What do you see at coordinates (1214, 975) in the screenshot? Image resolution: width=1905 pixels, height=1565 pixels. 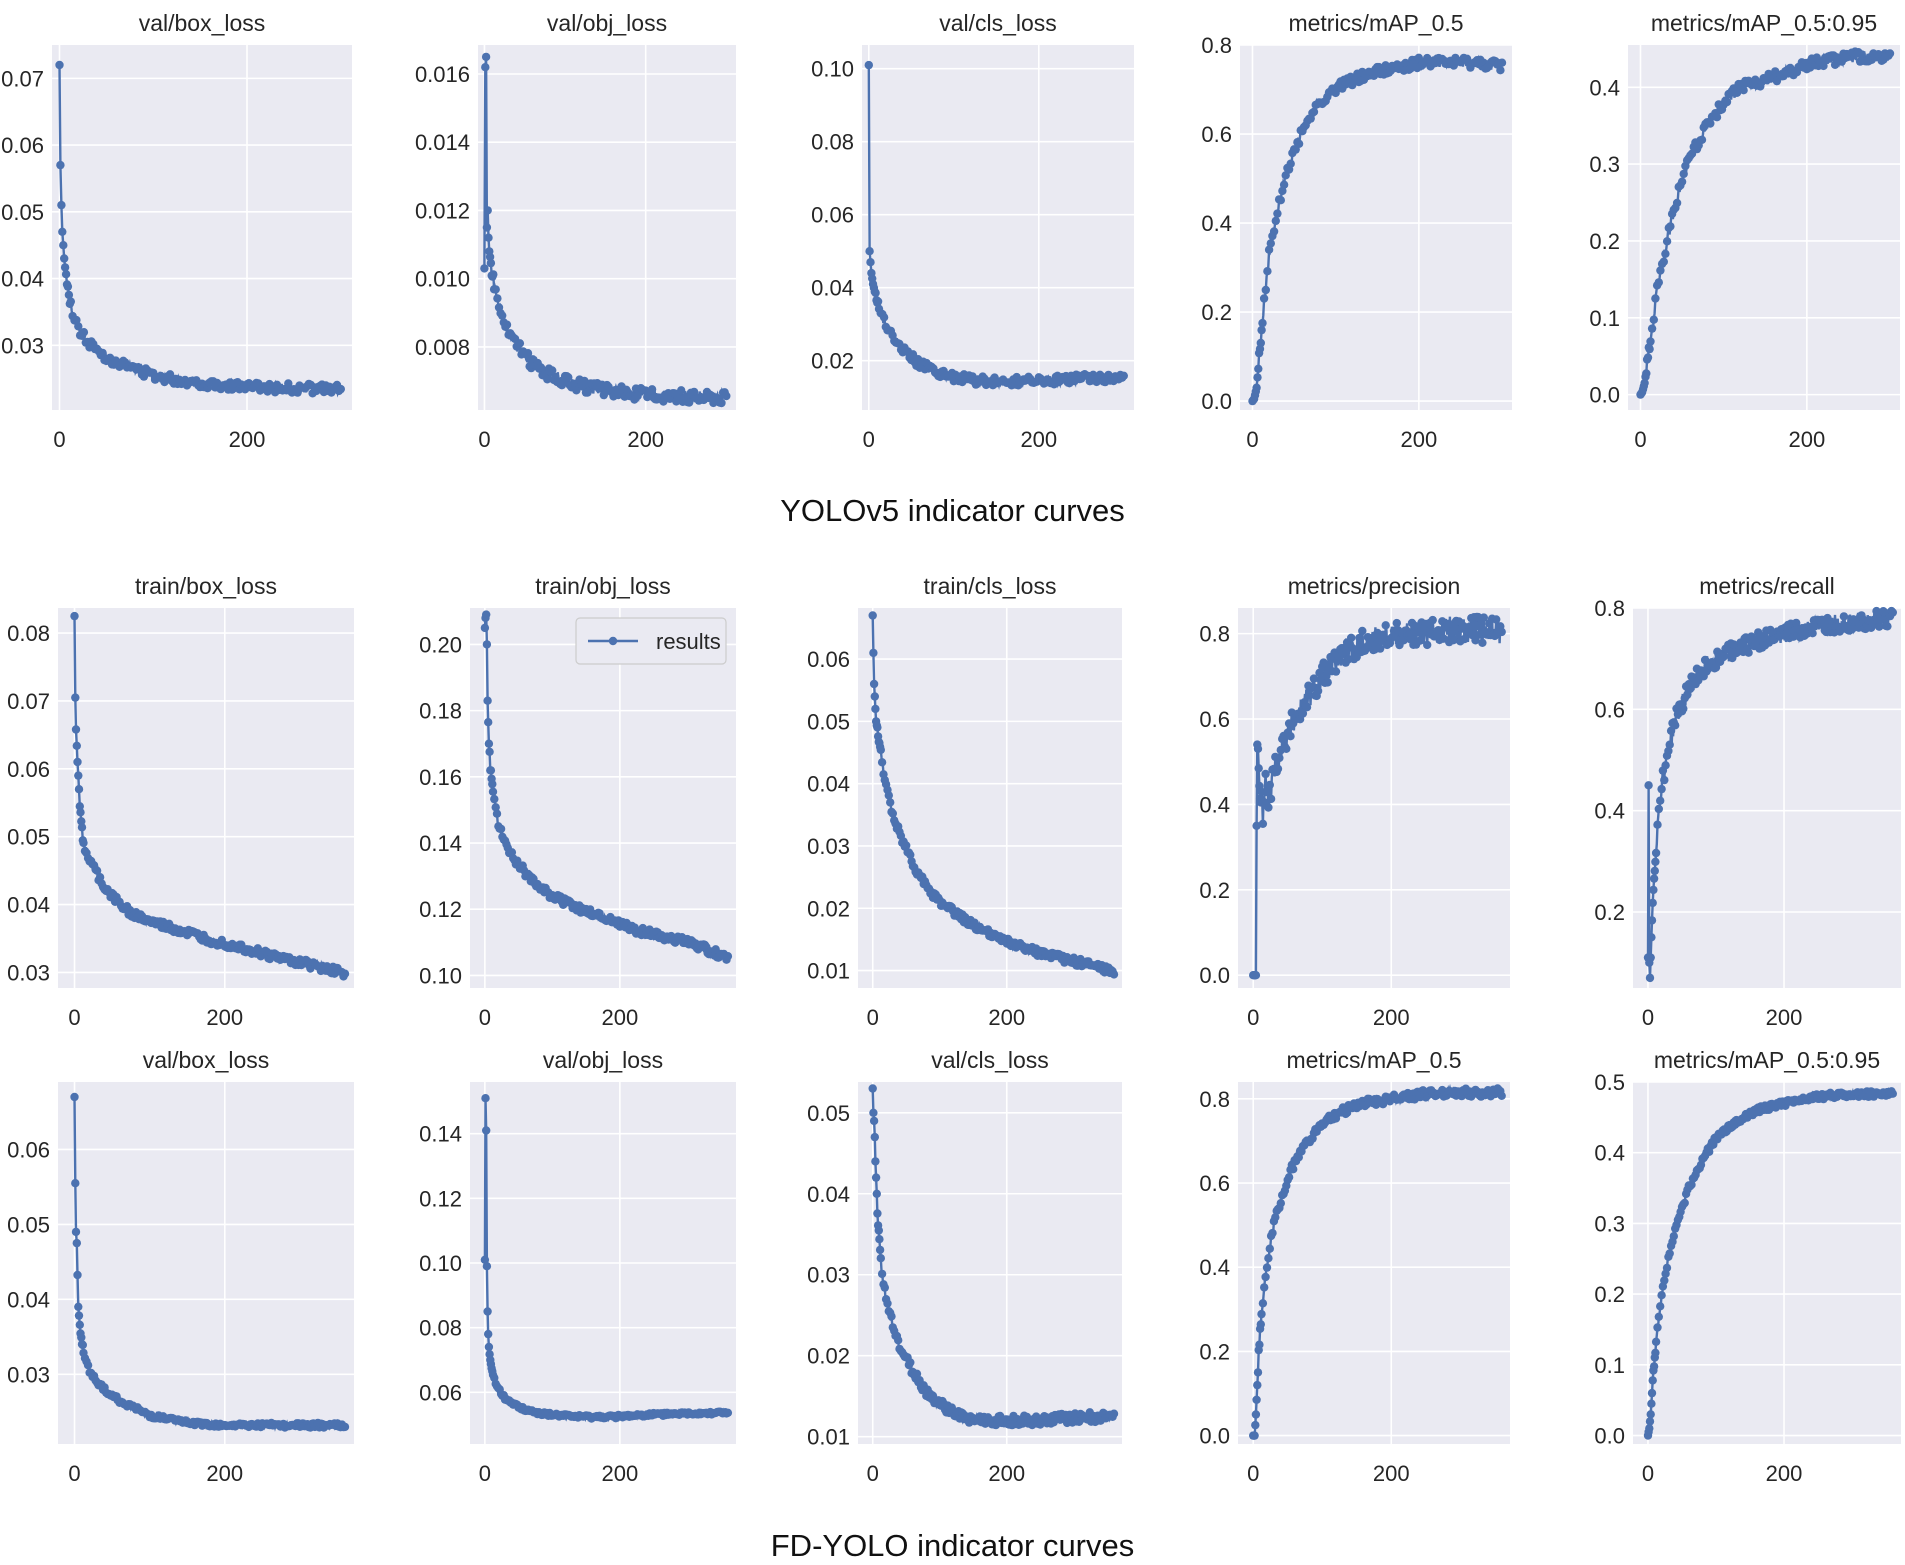 I see `y-tick-label: 0.0` at bounding box center [1214, 975].